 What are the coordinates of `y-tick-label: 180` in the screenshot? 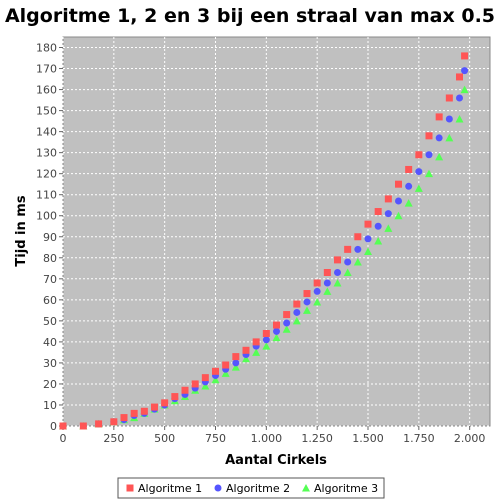 It's located at (46, 48).